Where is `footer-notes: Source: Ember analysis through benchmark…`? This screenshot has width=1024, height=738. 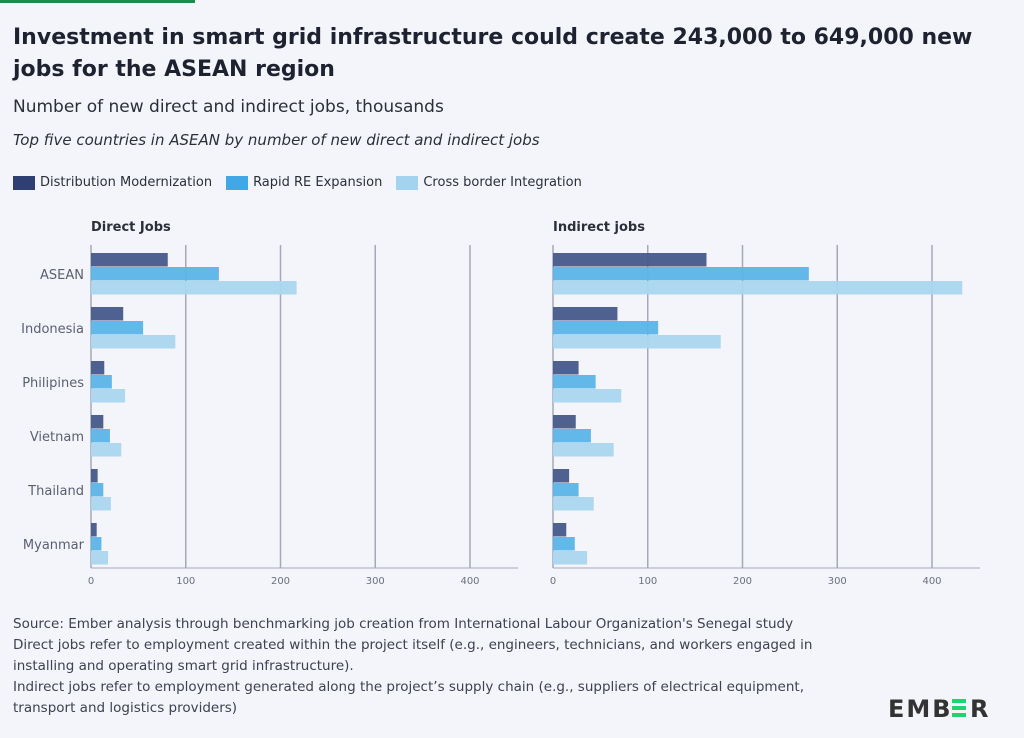 footer-notes: Source: Ember analysis through benchmark… is located at coordinates (433, 666).